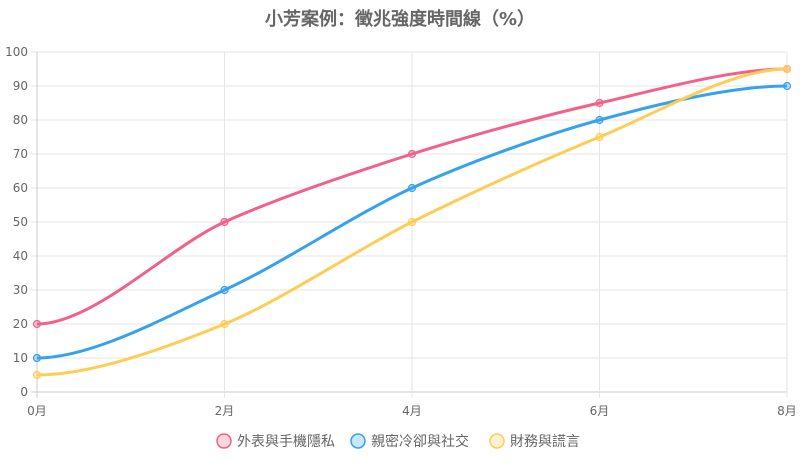  Describe the element at coordinates (20, 290) in the screenshot. I see `y-tick-label: 30` at that location.